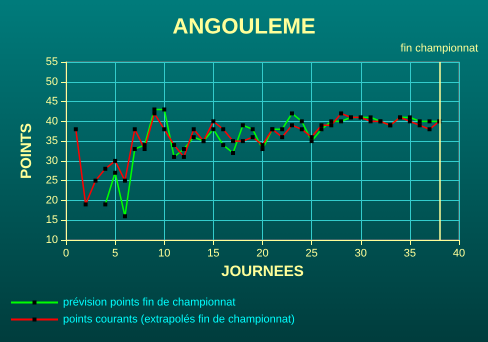 Image resolution: width=488 pixels, height=342 pixels. I want to click on x-tick-label: 30, so click(360, 254).